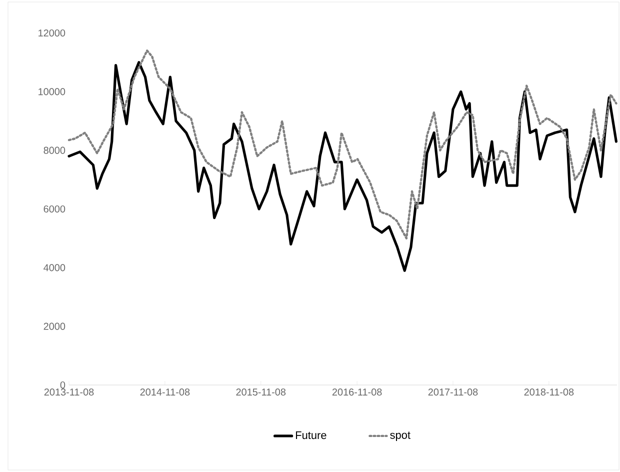  Describe the element at coordinates (52, 33) in the screenshot. I see `y-tick-label: 12000` at that location.